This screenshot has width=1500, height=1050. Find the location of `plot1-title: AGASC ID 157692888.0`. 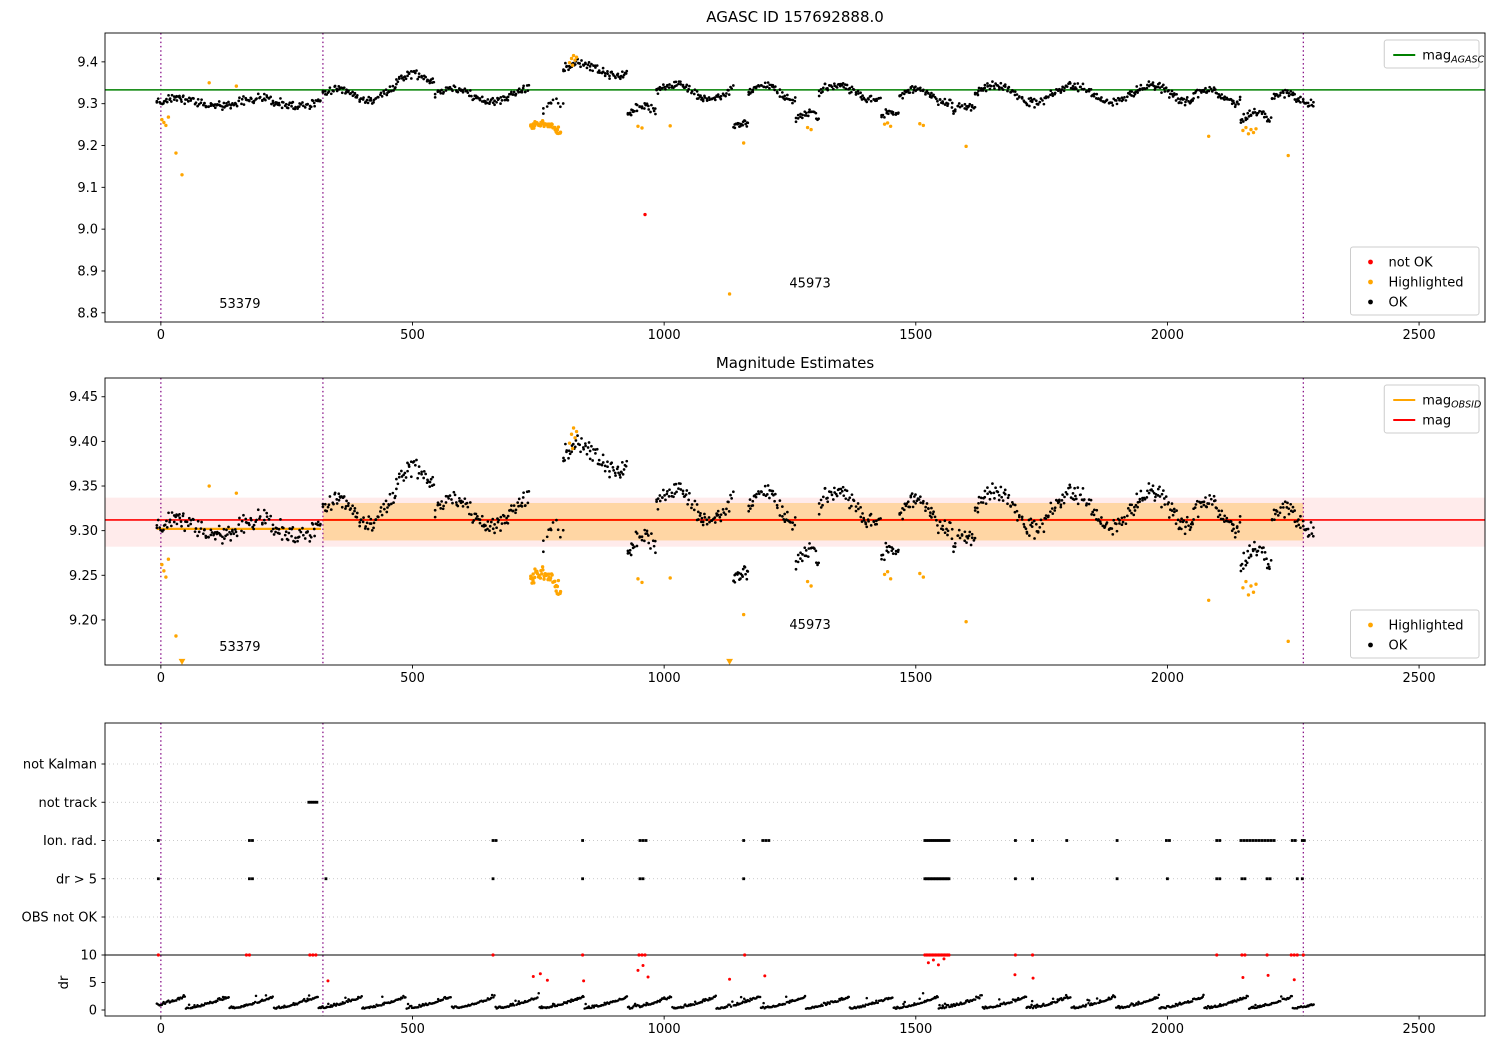

plot1-title: AGASC ID 157692888.0 is located at coordinates (795, 17).